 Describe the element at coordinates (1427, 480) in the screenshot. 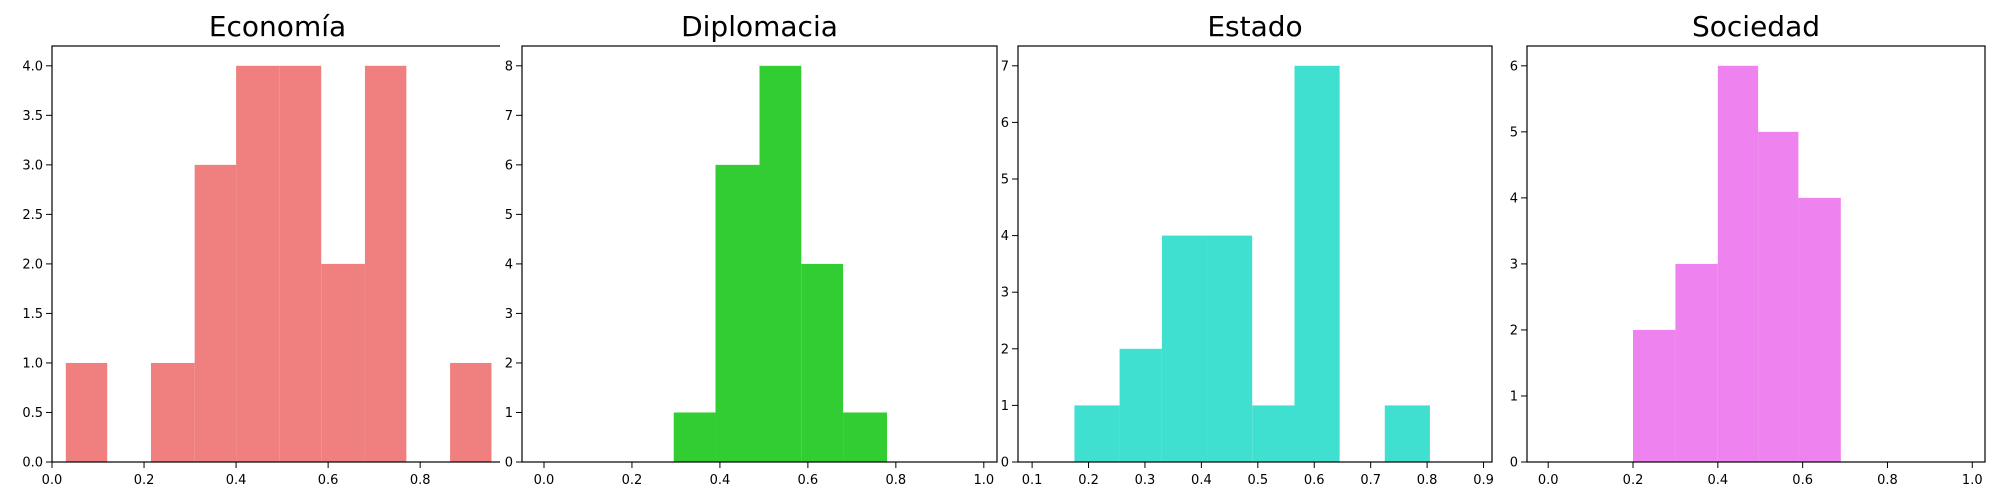

I see `estado-x-tick-label-7: 0.8` at that location.